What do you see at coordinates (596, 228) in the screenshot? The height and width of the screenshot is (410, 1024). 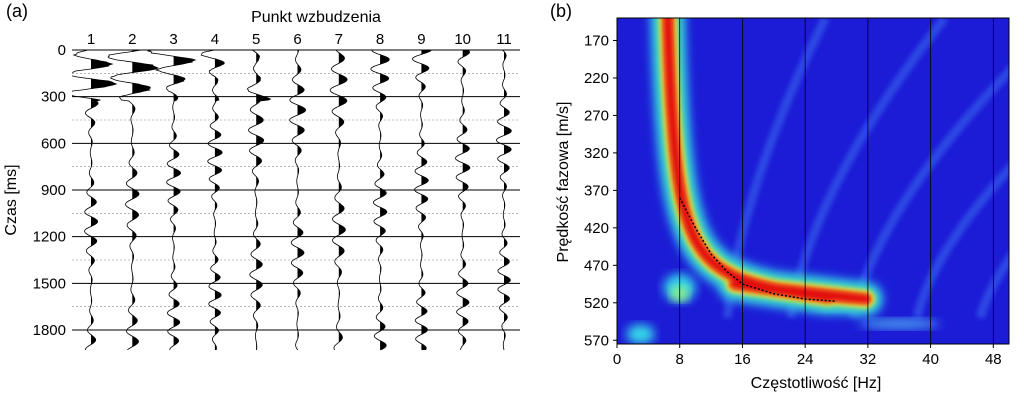 I see `velocity-tick-label: 420` at bounding box center [596, 228].